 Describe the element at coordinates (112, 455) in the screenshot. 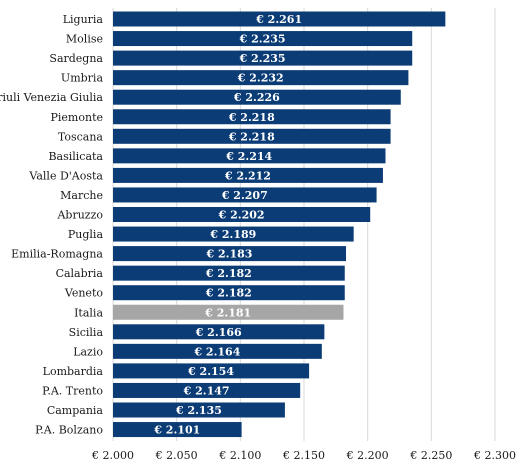

I see `x-tick-label: € 2.000` at that location.